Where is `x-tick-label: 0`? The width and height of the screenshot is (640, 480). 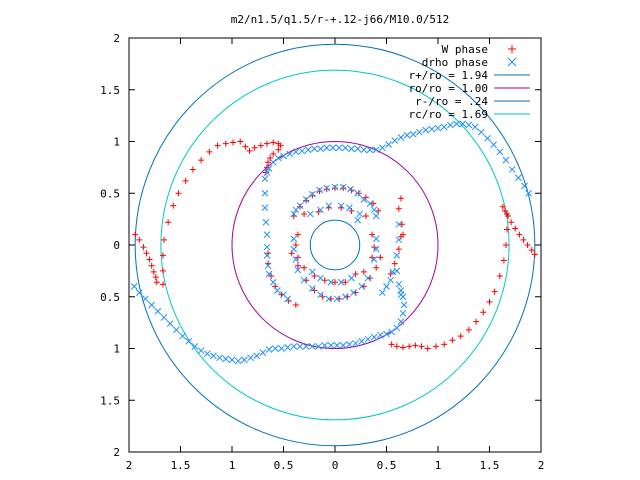 x-tick-label: 0 is located at coordinates (335, 465).